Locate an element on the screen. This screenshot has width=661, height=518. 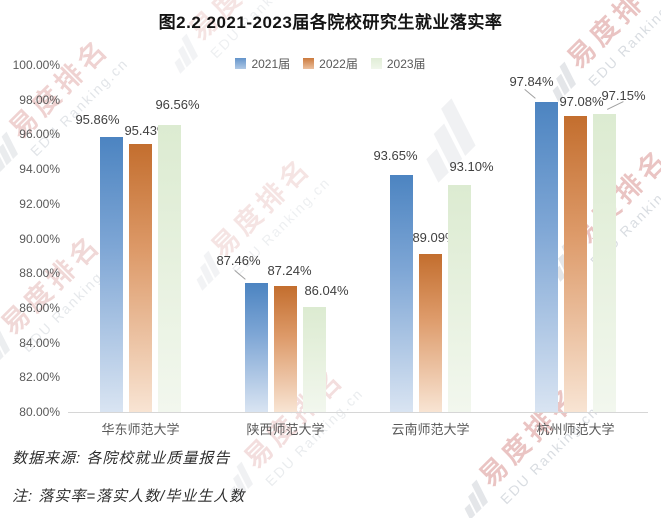
value-label: 87.24% is located at coordinates (289, 270).